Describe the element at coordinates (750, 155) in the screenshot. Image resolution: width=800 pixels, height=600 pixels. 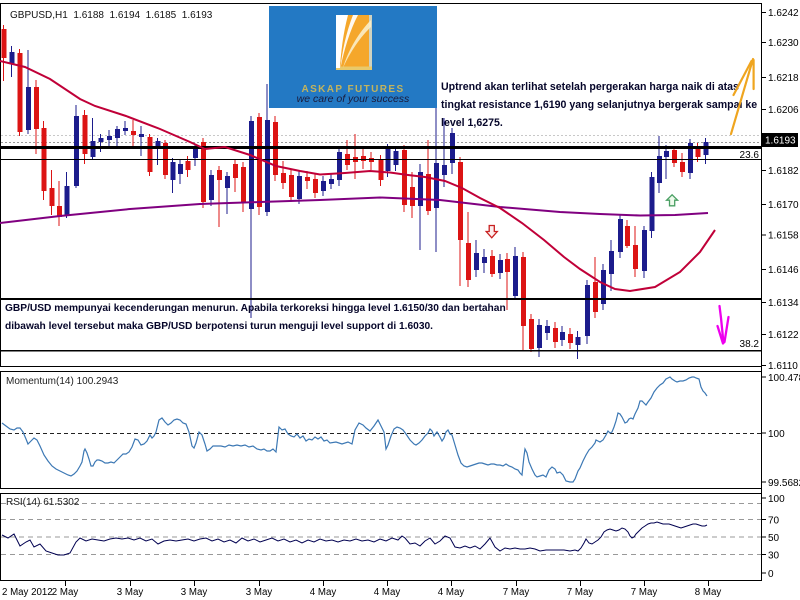
I see `svg-text: 23.6` at that location.